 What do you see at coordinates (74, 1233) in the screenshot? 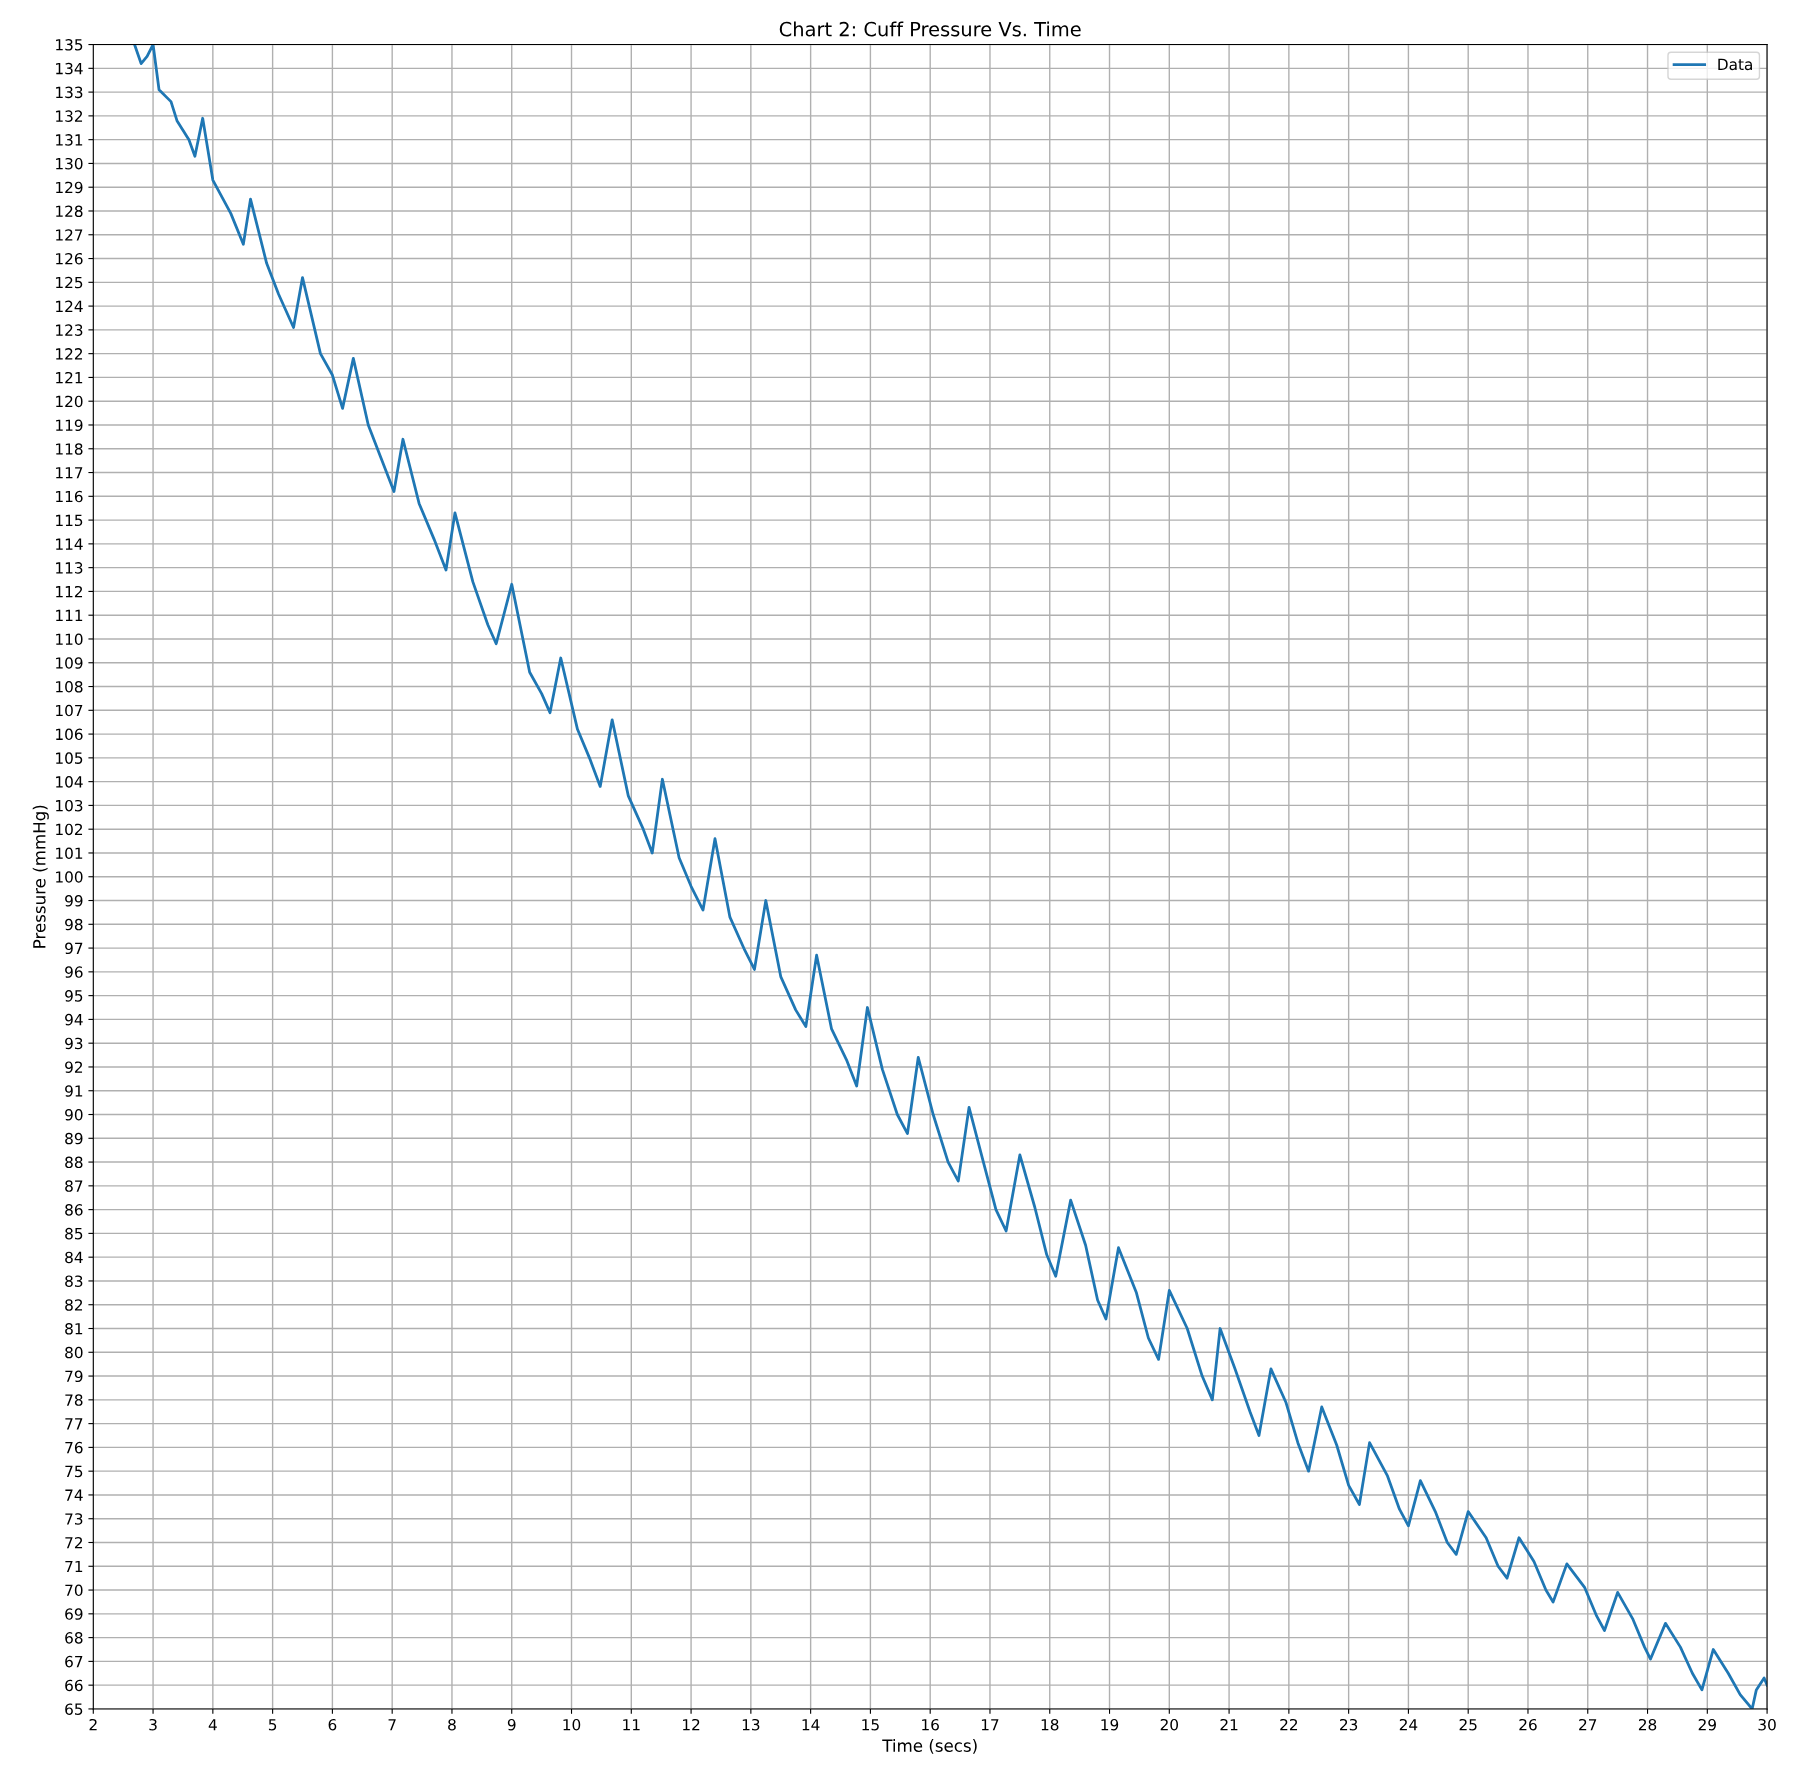
I see `y-tick-label: 85` at bounding box center [74, 1233].